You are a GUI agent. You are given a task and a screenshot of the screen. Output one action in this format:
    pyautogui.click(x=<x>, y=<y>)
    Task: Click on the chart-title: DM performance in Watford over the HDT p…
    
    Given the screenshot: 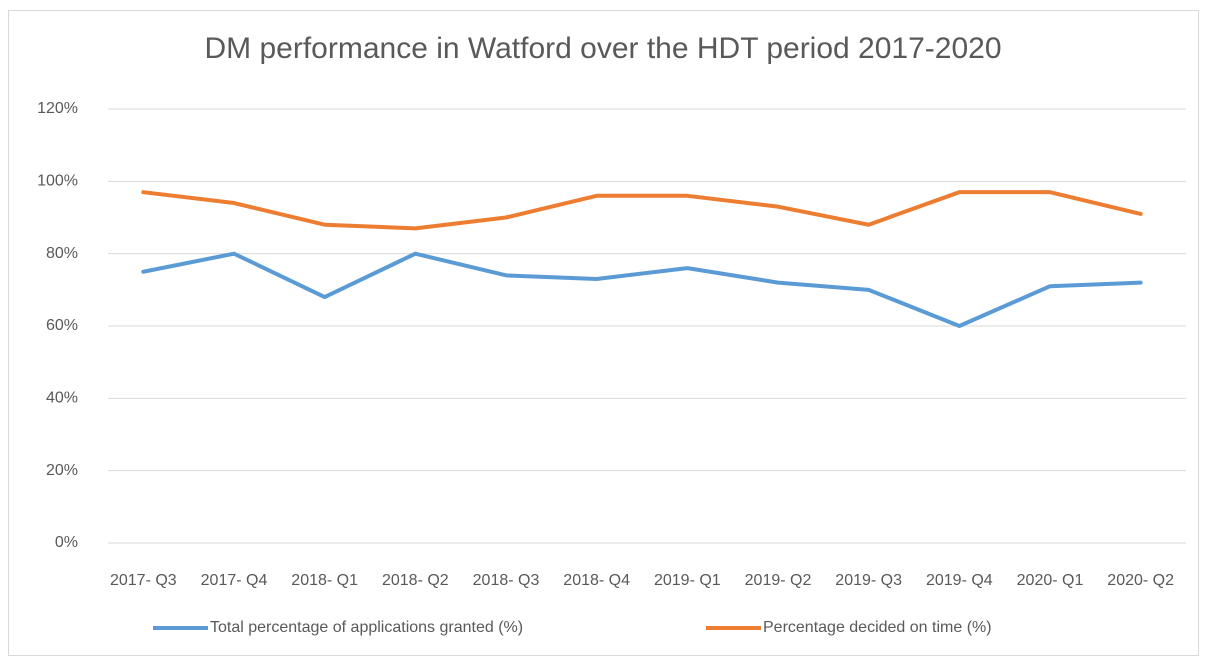 What is the action you would take?
    pyautogui.click(x=602, y=48)
    